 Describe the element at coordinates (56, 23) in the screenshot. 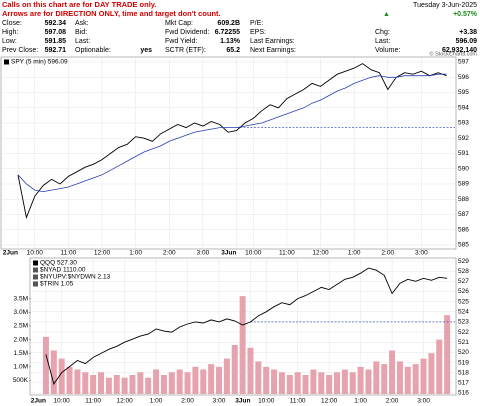

I see `field-value: 592.34` at that location.